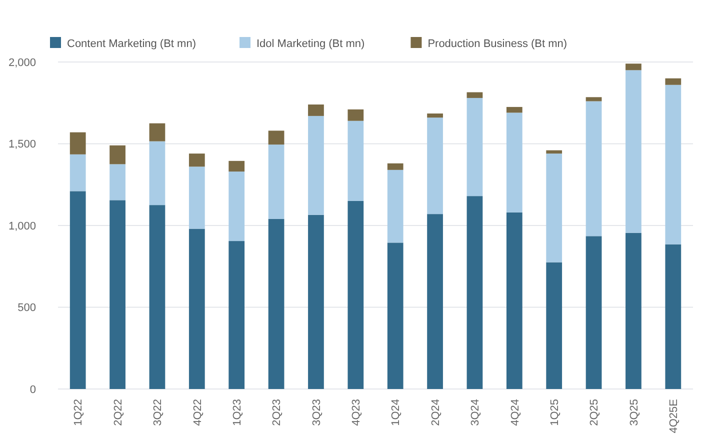 The width and height of the screenshot is (701, 447). I want to click on x-tick-label: 1Q24, so click(396, 412).